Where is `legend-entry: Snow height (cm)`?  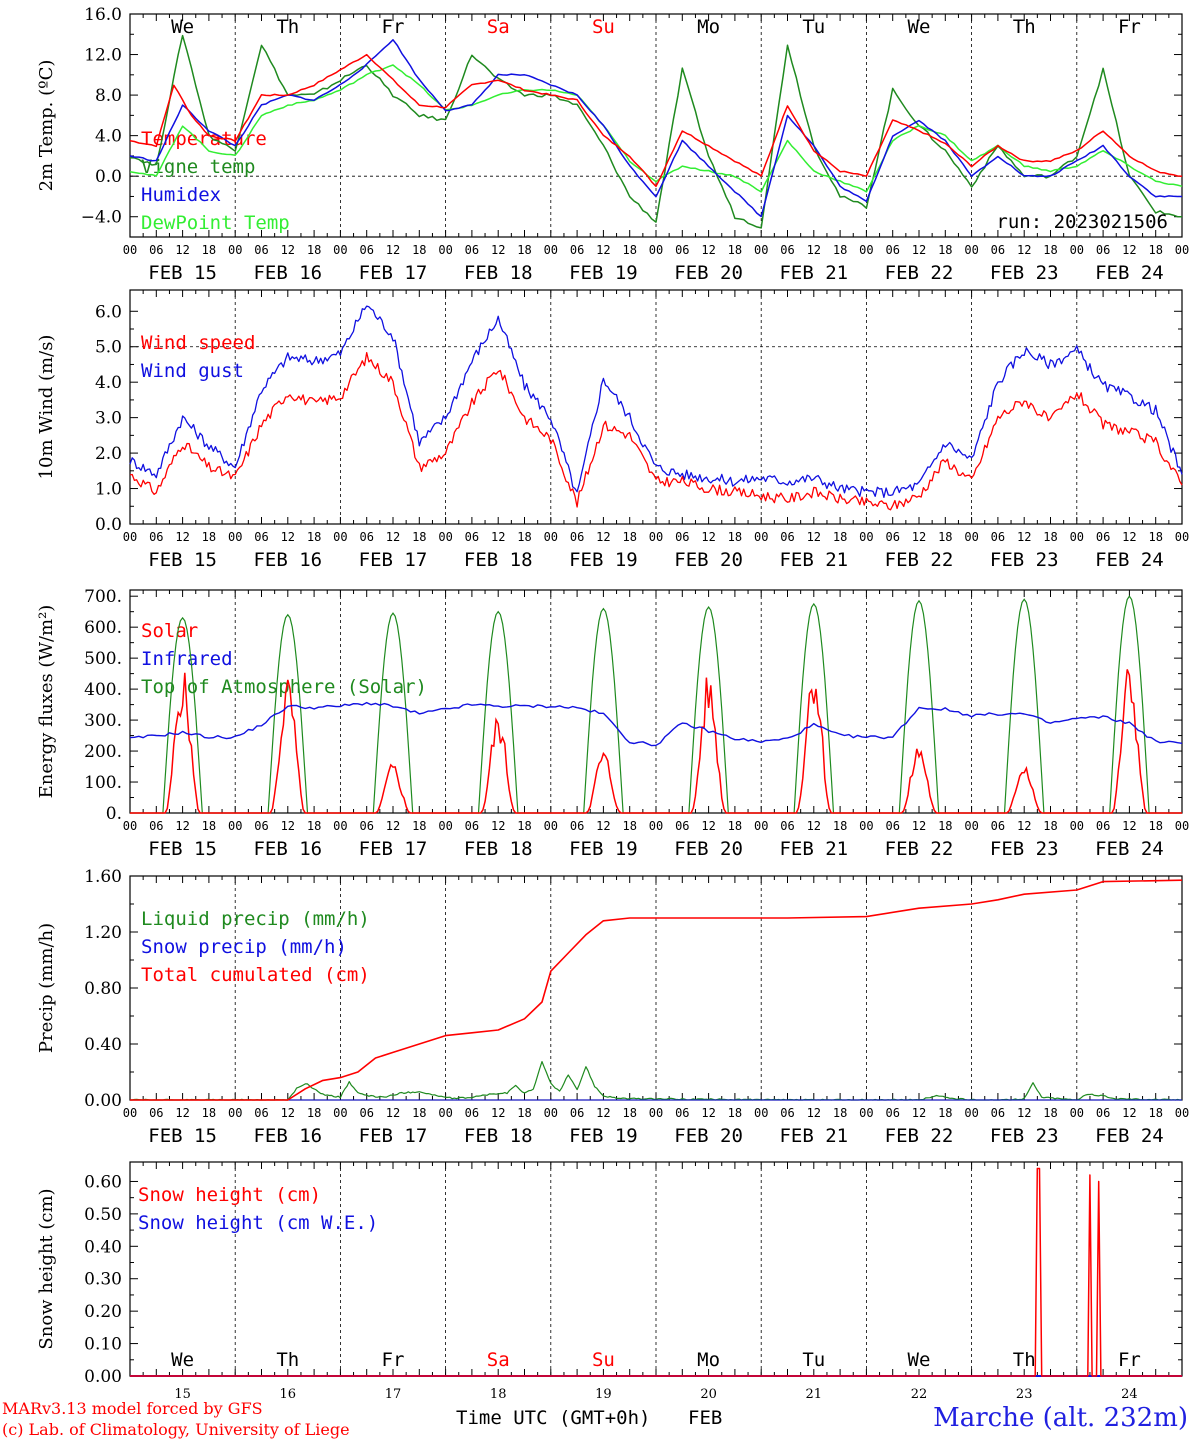 legend-entry: Snow height (cm) is located at coordinates (229, 1195).